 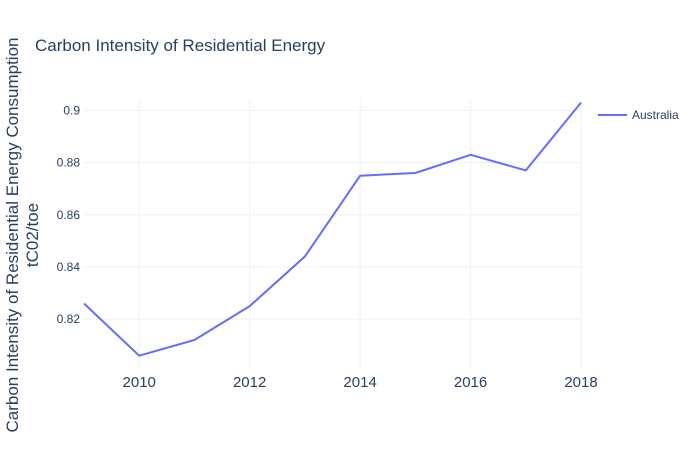 What do you see at coordinates (180, 45) in the screenshot?
I see `chart-title: Carbon Intensity of Residential Energy` at bounding box center [180, 45].